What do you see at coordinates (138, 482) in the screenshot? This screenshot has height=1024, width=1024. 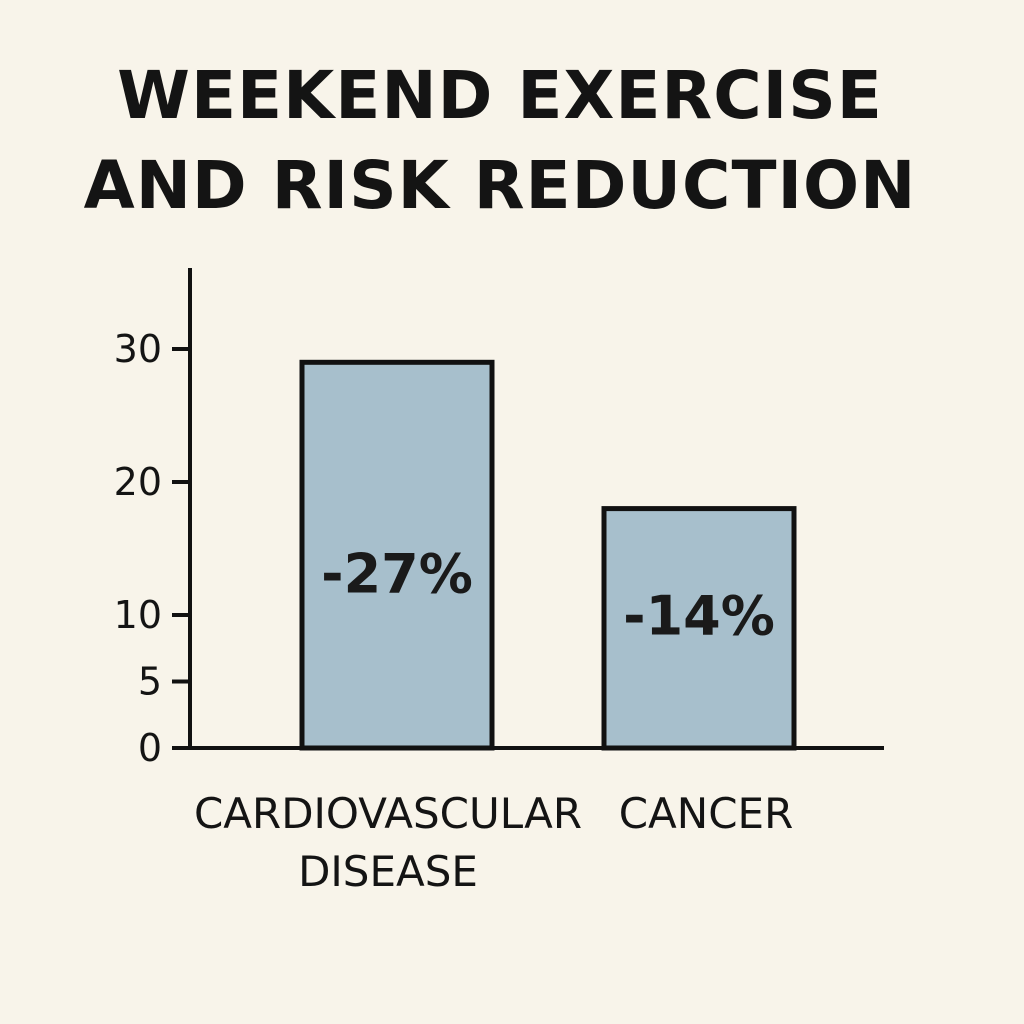 I see `y-tick-label: 20` at bounding box center [138, 482].